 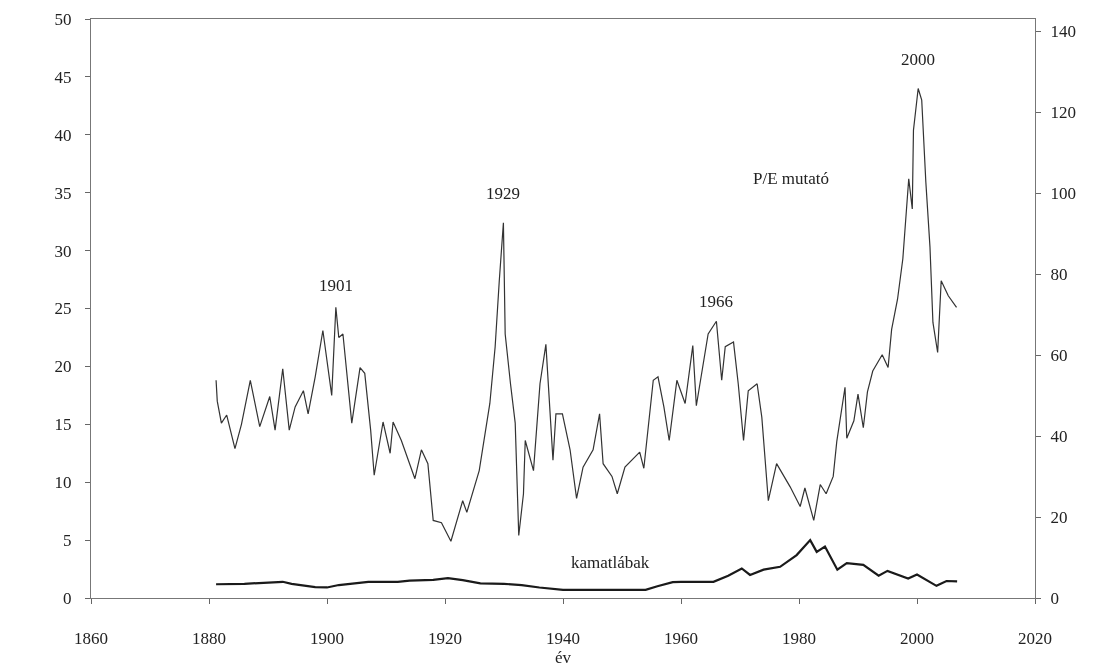 I want to click on x-tick-label: 1880, so click(x=209, y=639).